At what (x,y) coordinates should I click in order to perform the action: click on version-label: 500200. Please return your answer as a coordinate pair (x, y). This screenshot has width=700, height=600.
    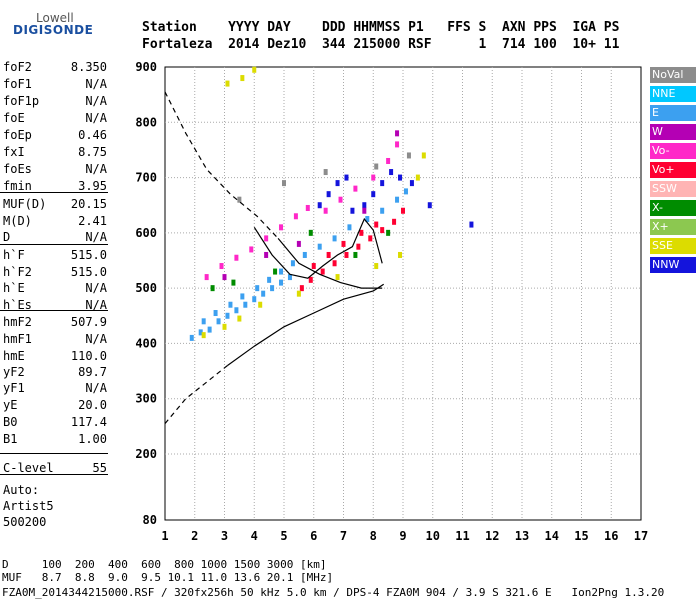
    Looking at the image, I should click on (25, 522).